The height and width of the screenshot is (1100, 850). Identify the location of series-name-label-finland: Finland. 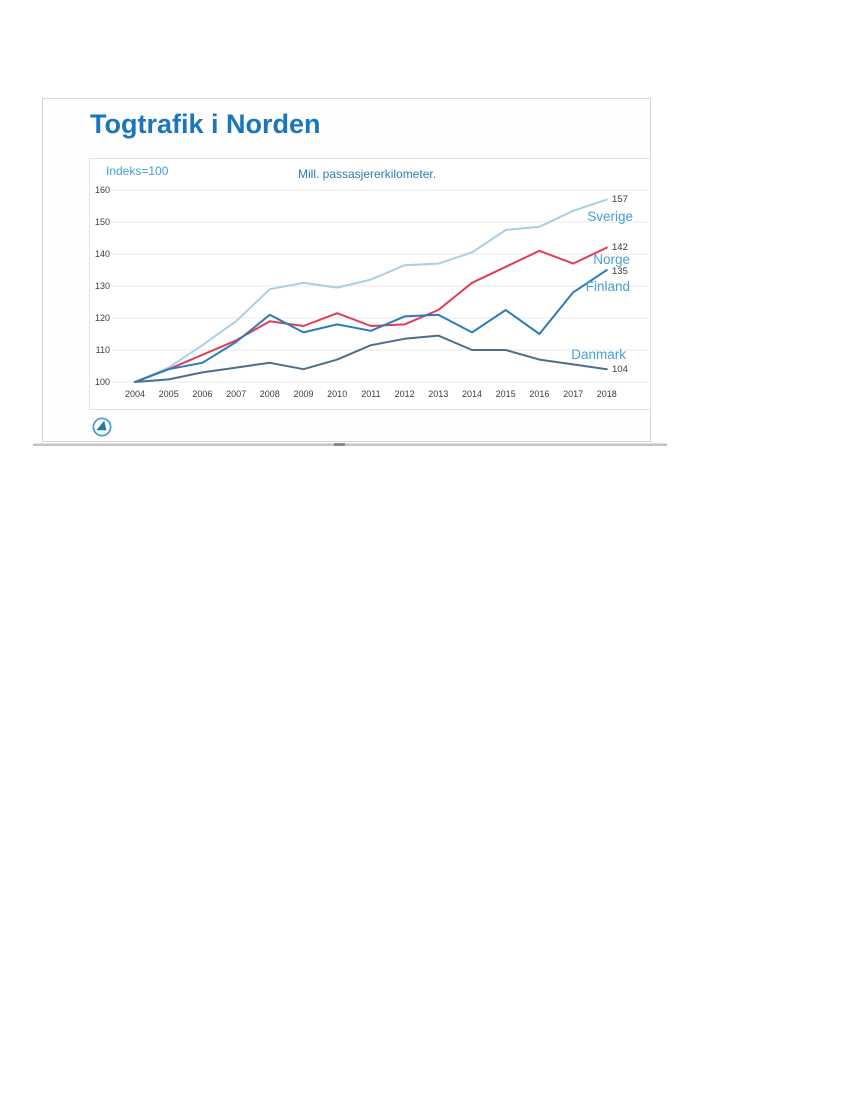
(608, 286).